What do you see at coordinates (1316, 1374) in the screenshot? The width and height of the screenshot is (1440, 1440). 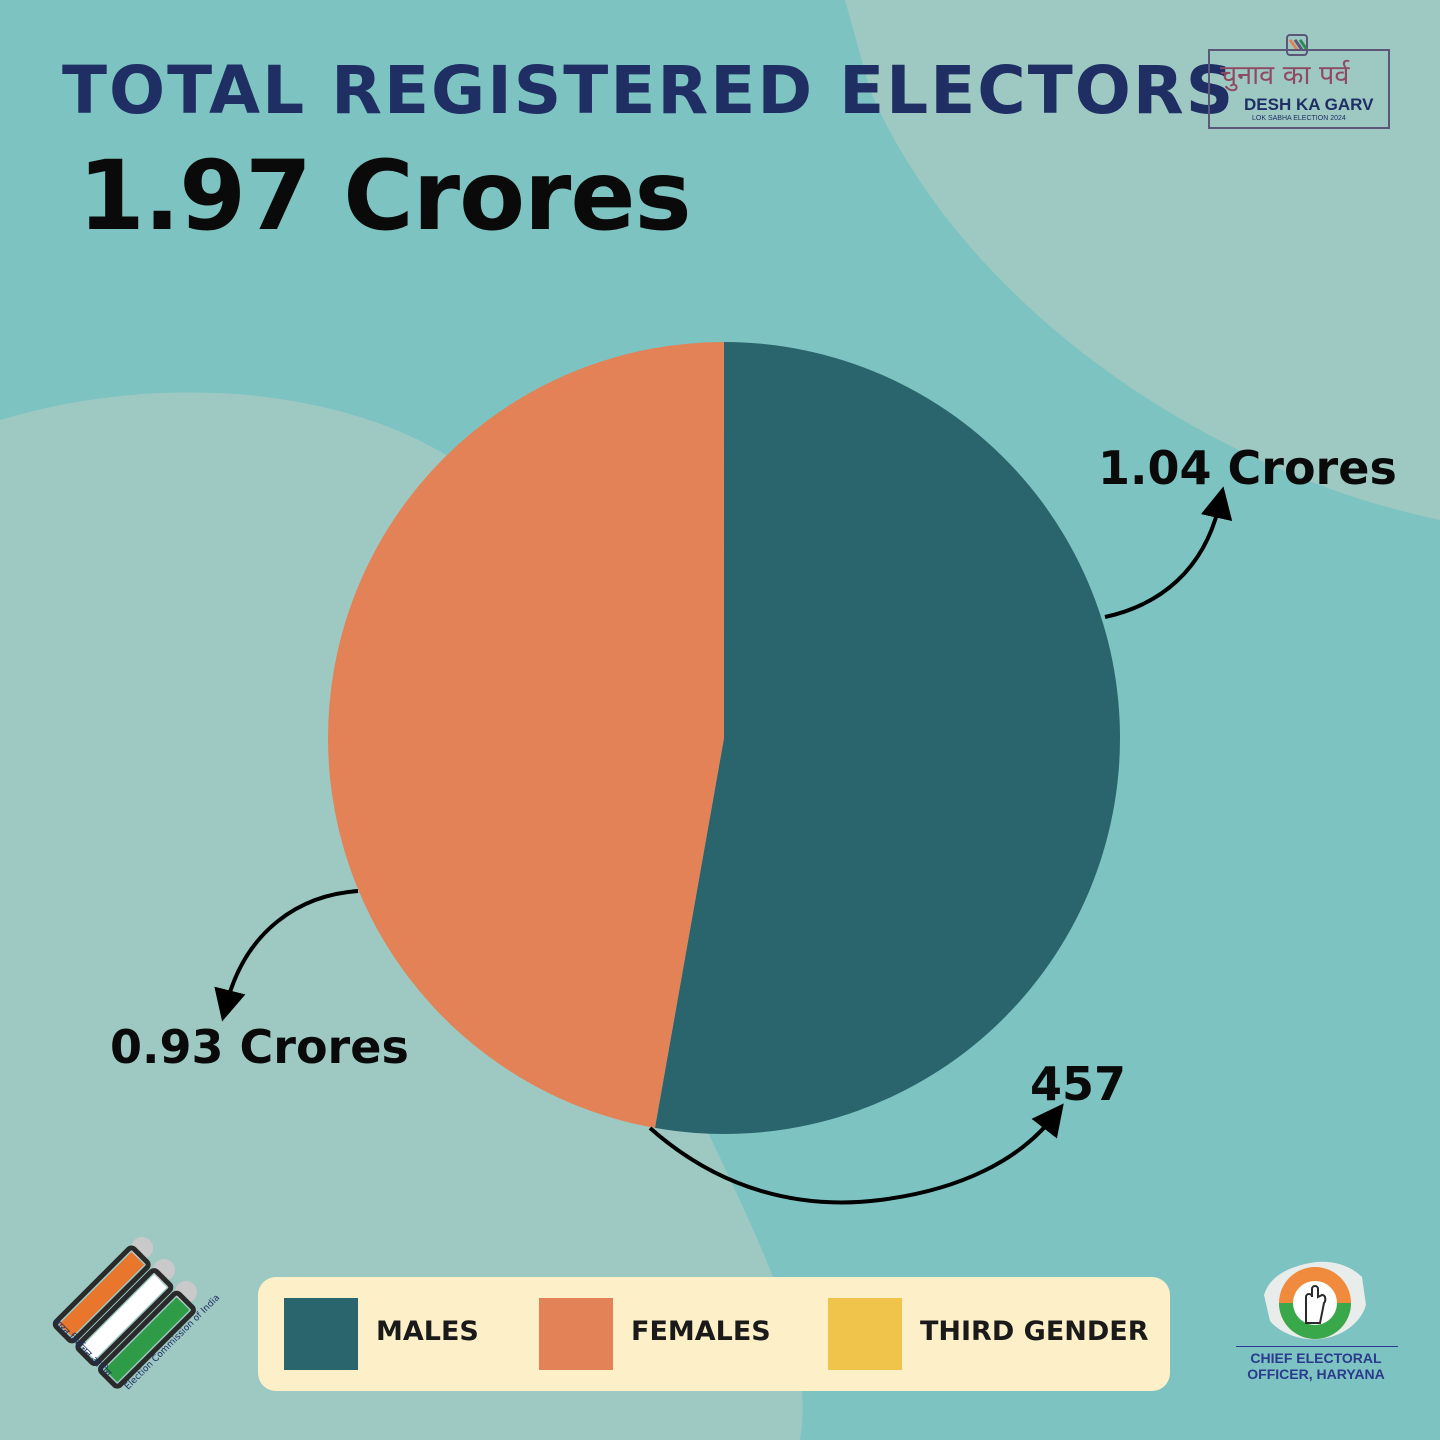 I see `ceo-line-2: OFFICER, HARYANA` at bounding box center [1316, 1374].